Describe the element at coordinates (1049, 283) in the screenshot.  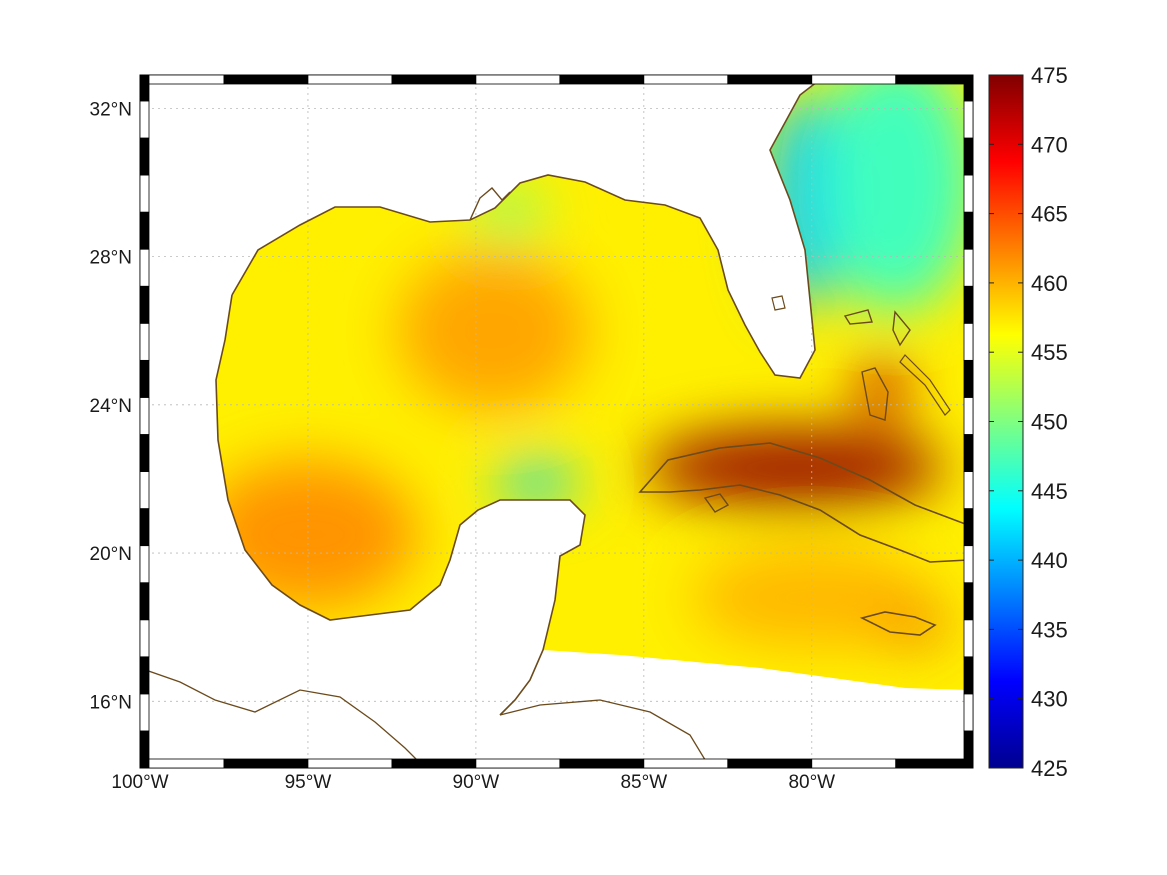
I see `colorbar-tick-label: 460` at that location.